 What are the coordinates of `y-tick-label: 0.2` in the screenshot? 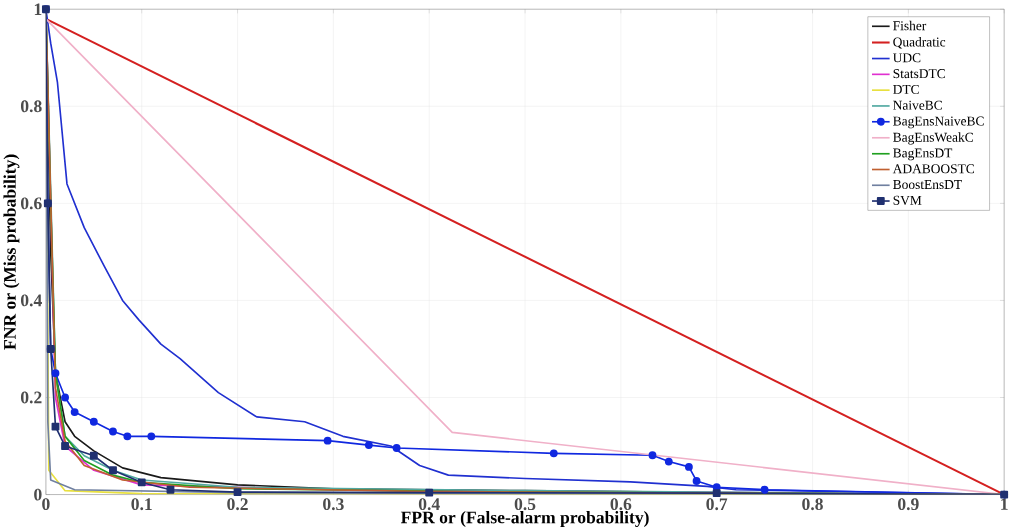 It's located at (31, 397).